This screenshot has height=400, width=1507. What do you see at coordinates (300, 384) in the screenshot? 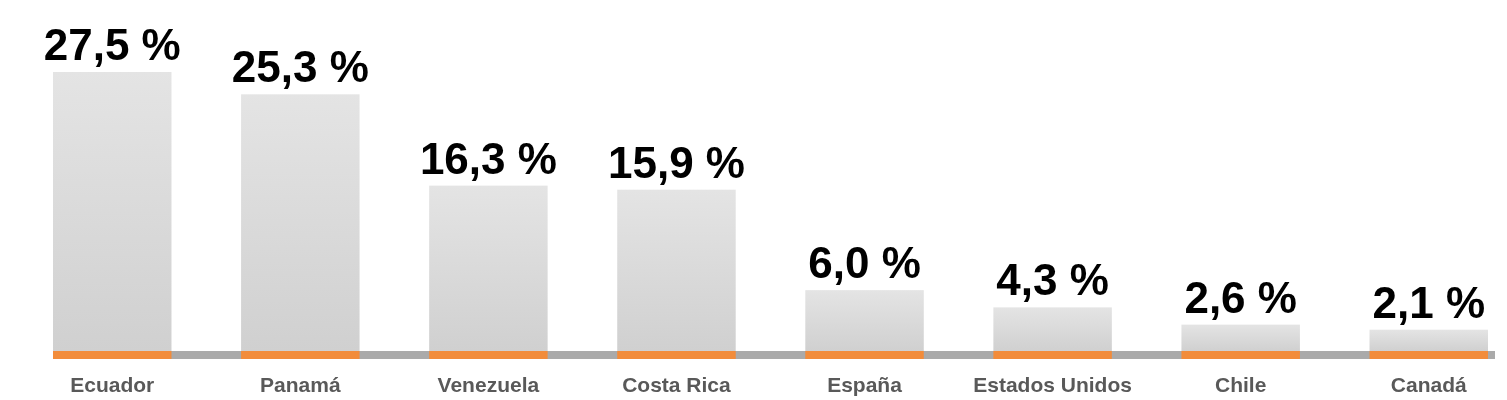
I see `x-tick-label: Panamá` at bounding box center [300, 384].